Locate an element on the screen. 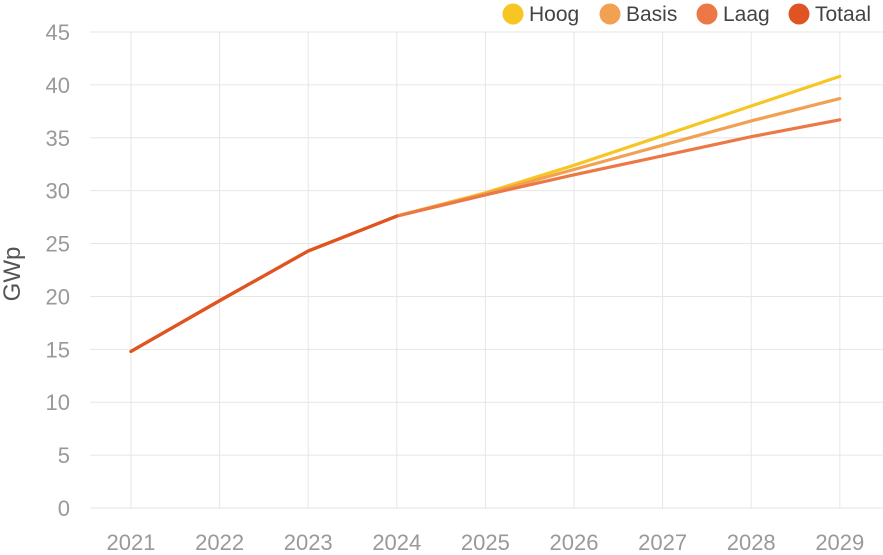 This screenshot has width=883, height=555. y-tick-label: 15 is located at coordinates (58, 349).